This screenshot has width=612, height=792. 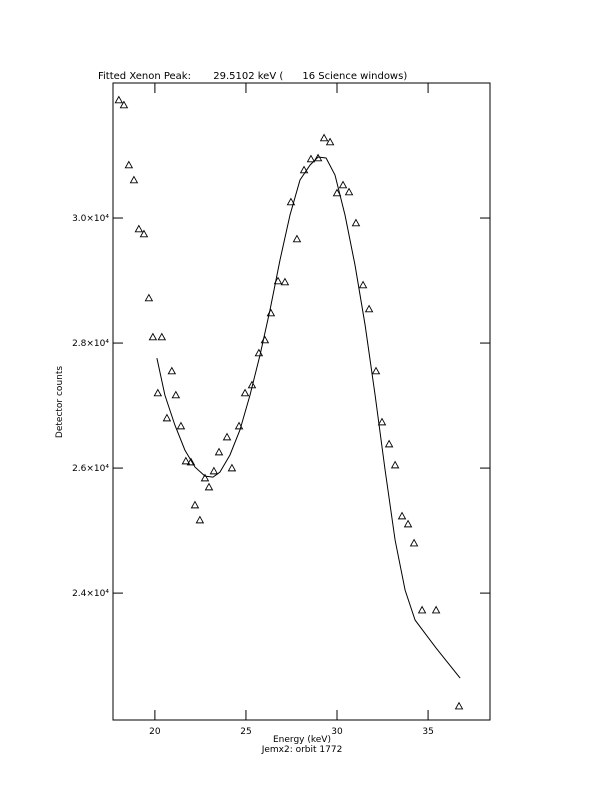 I want to click on x-tick-label: 25, so click(x=245, y=732).